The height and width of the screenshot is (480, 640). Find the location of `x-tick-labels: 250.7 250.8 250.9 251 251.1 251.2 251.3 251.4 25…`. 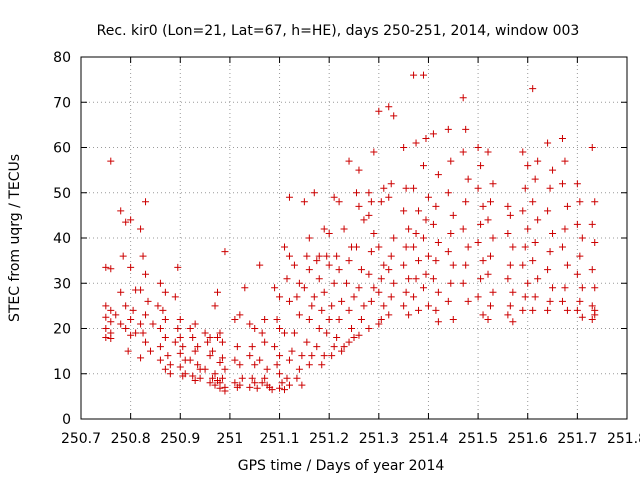

x-tick-labels: 250.7 250.8 250.9 251 251.1 251.2 251.3 251.4 25… is located at coordinates (350, 439).